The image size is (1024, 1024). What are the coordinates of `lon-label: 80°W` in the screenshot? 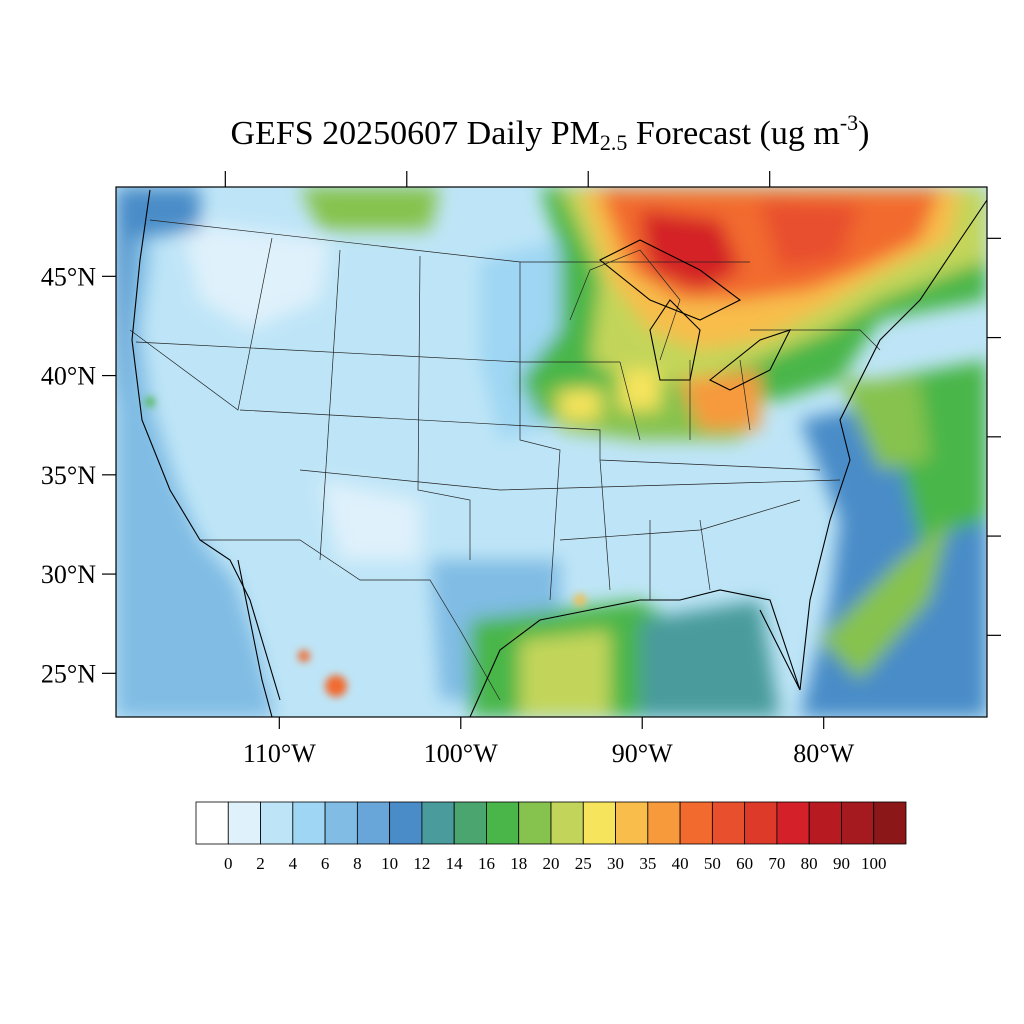 It's located at (823, 753).